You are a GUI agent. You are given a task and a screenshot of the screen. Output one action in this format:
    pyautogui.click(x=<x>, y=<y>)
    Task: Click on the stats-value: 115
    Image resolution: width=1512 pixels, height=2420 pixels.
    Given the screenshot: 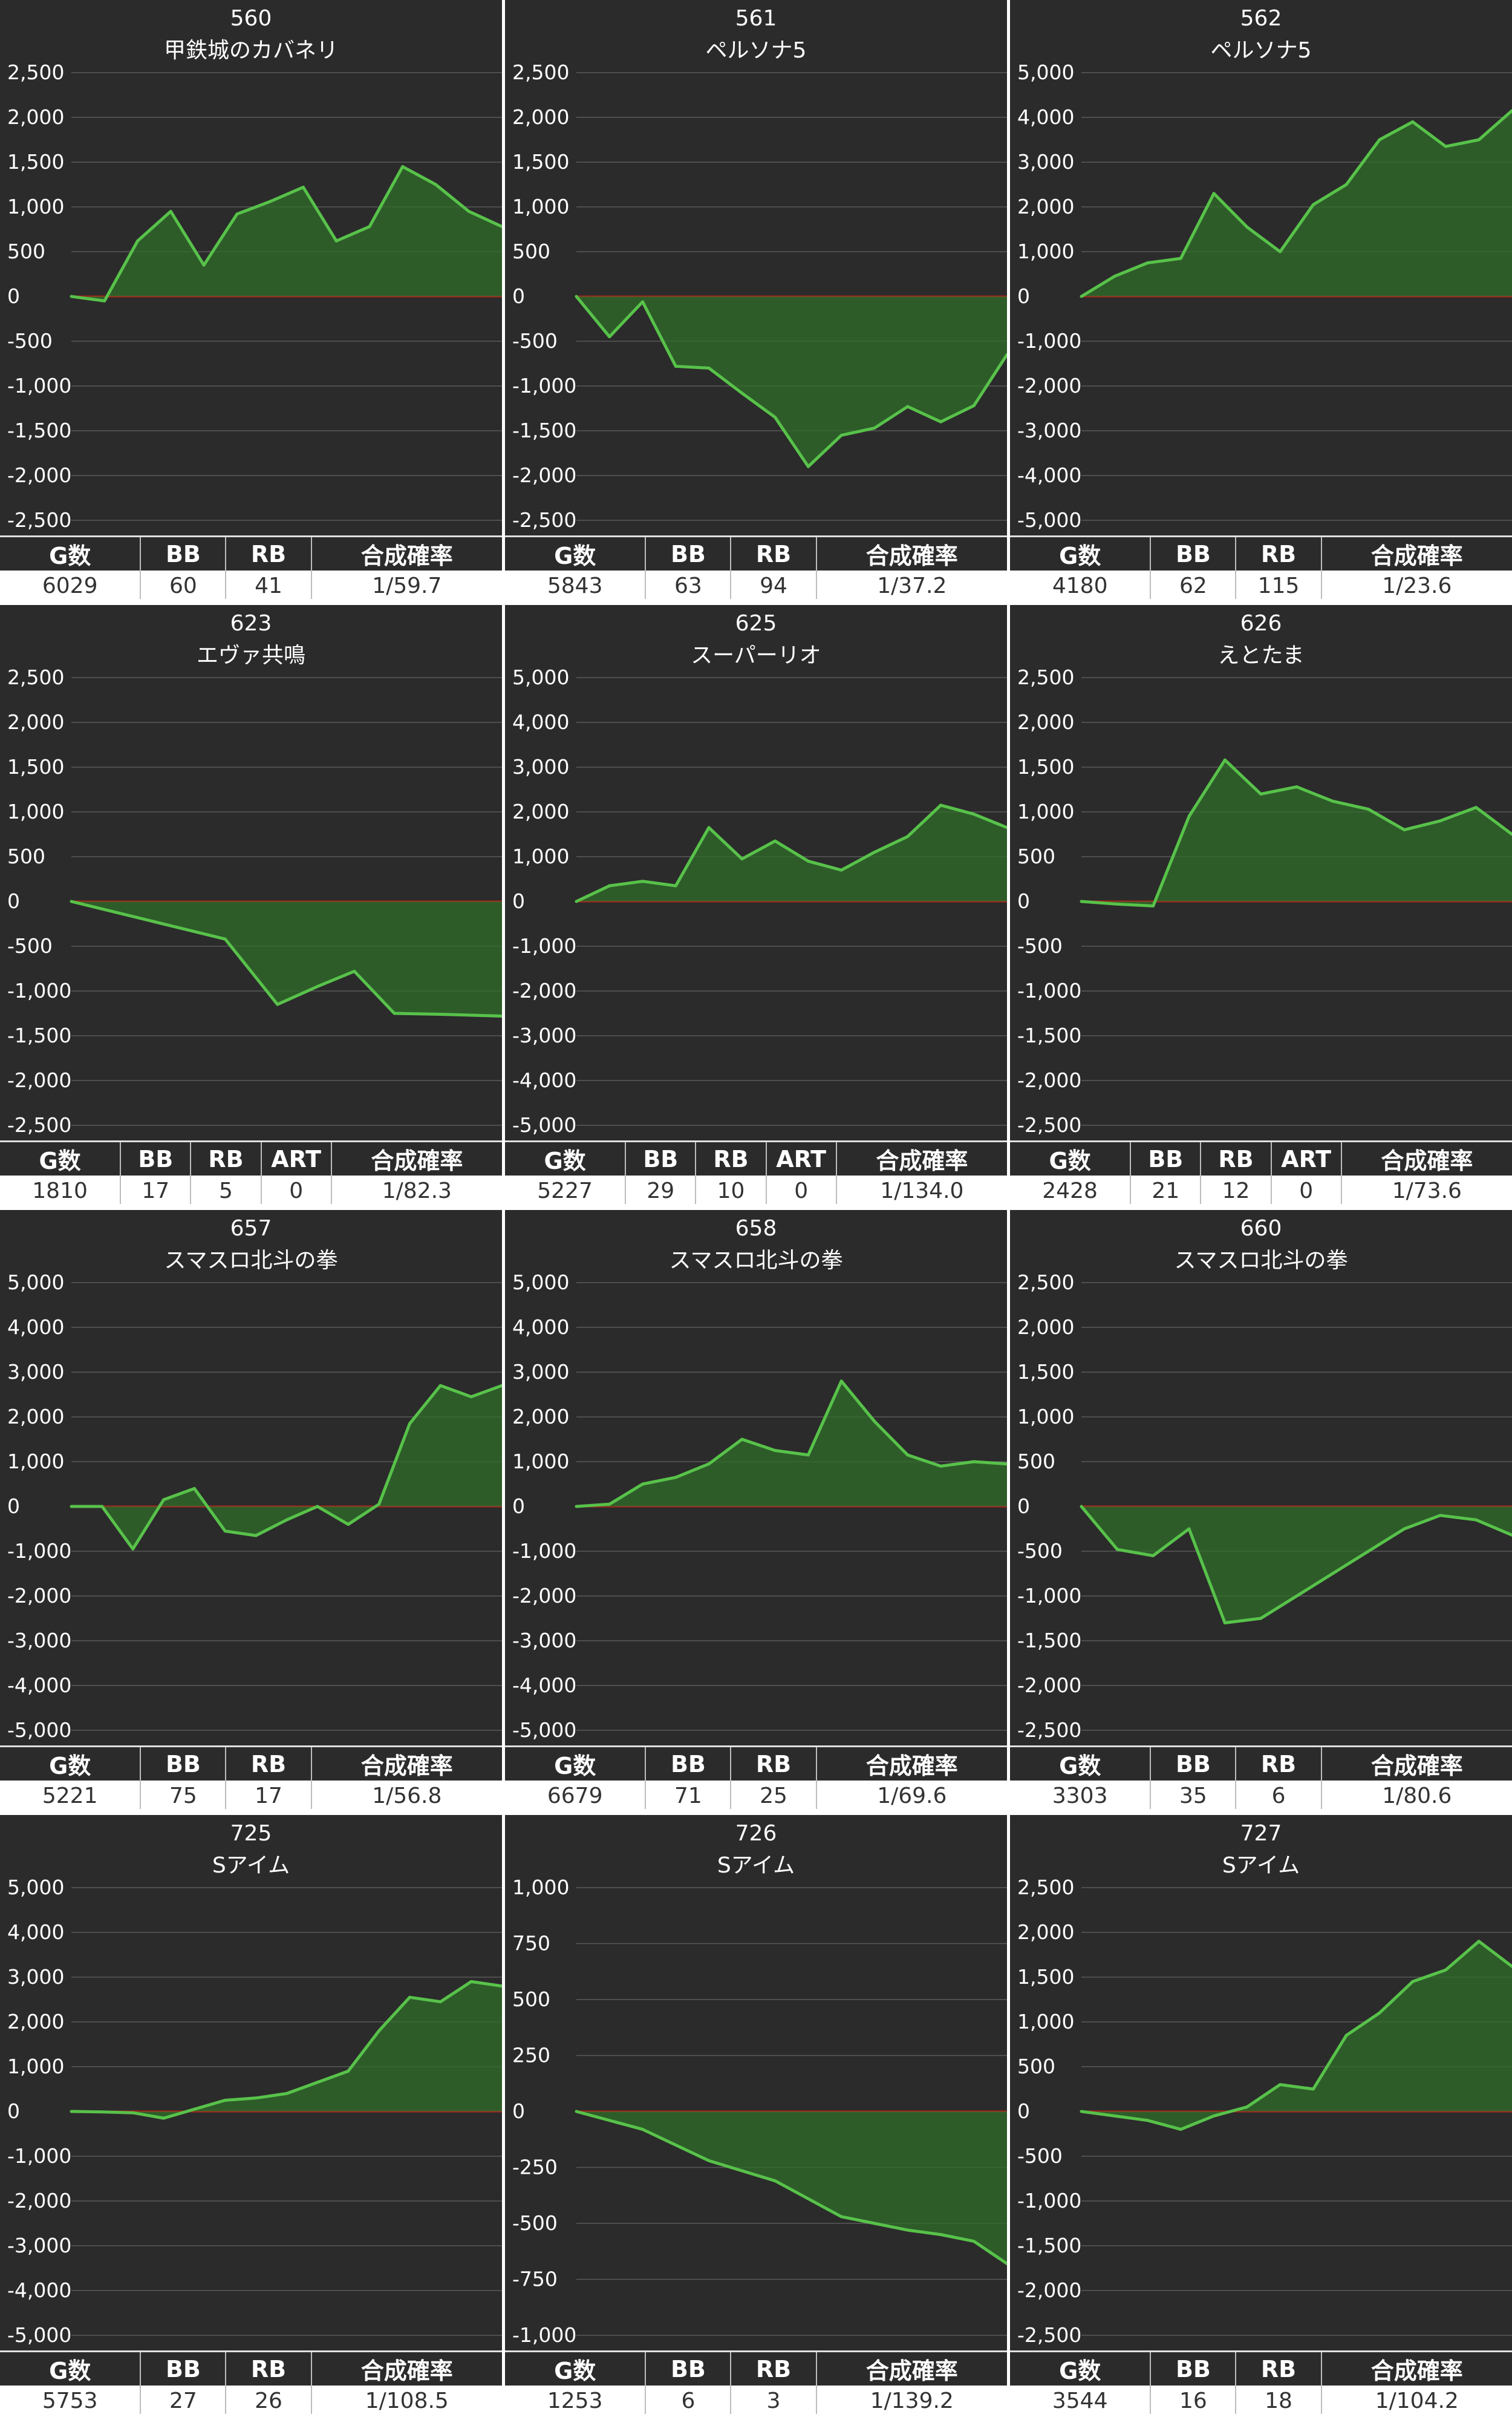 What is the action you would take?
    pyautogui.click(x=1278, y=585)
    